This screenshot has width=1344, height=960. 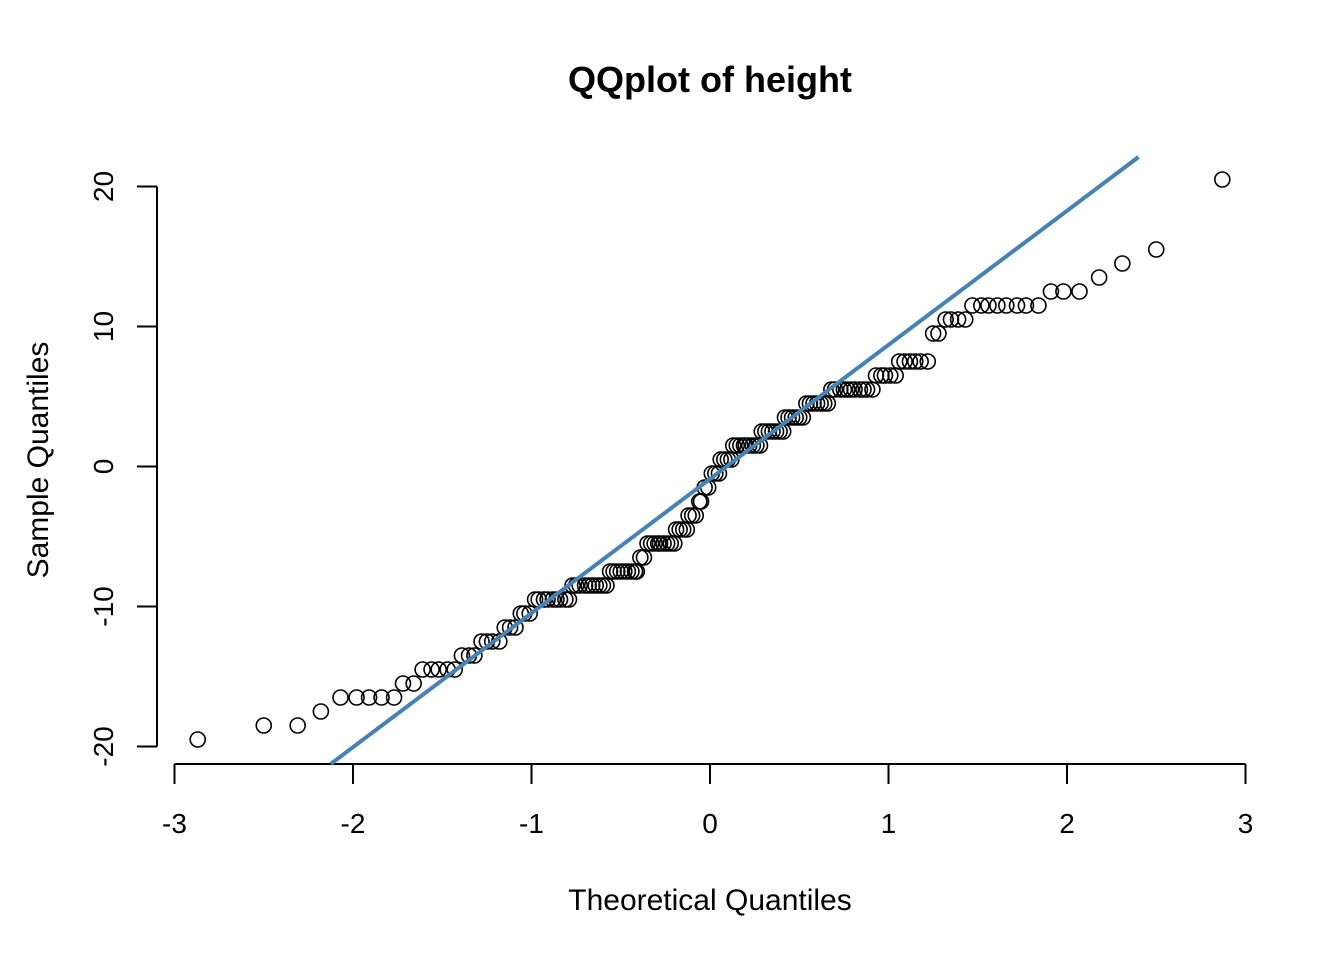 What do you see at coordinates (103, 606) in the screenshot?
I see `y-tick-label: -10` at bounding box center [103, 606].